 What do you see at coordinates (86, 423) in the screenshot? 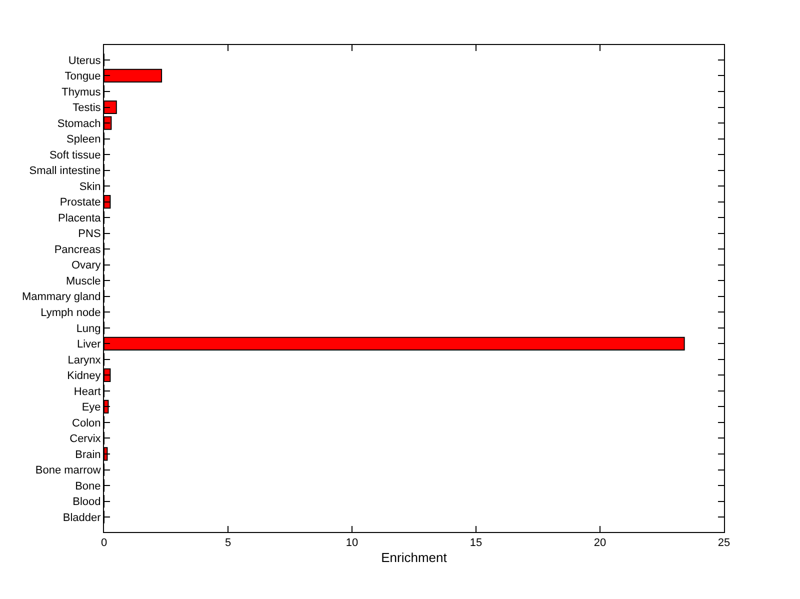
I see `y-tick-label: Colon` at bounding box center [86, 423].